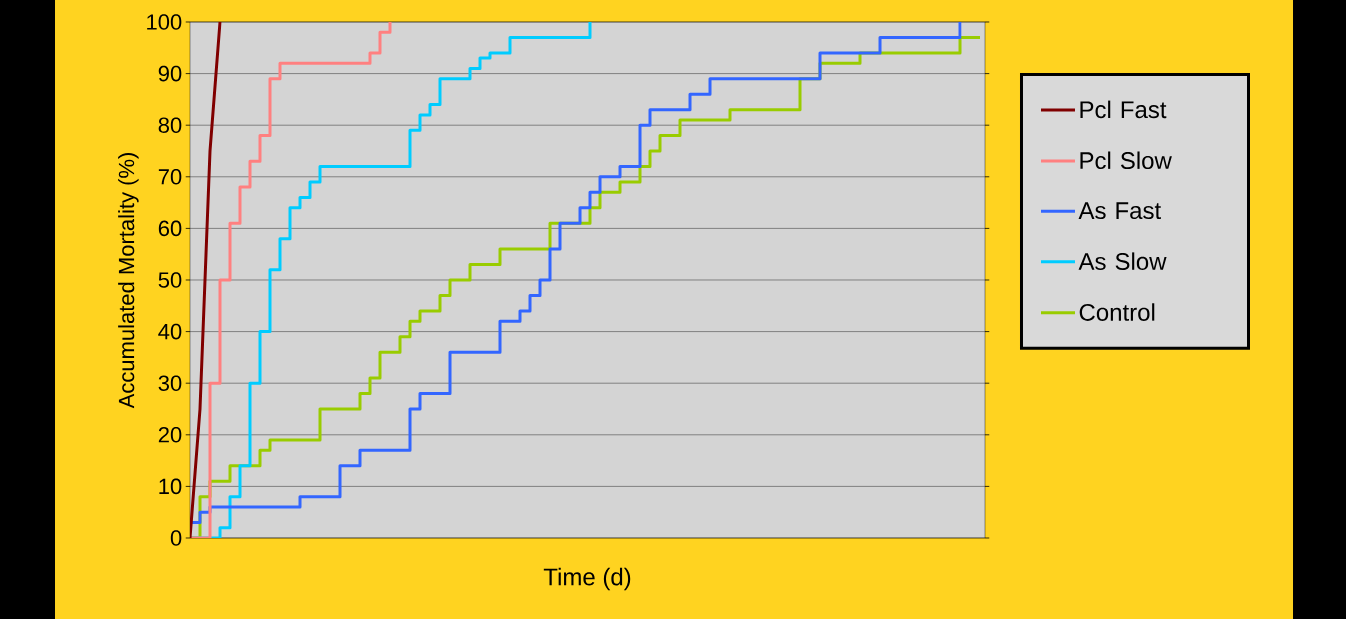 The image size is (1346, 619). What do you see at coordinates (170, 331) in the screenshot?
I see `y-tick-label: 40` at bounding box center [170, 331].